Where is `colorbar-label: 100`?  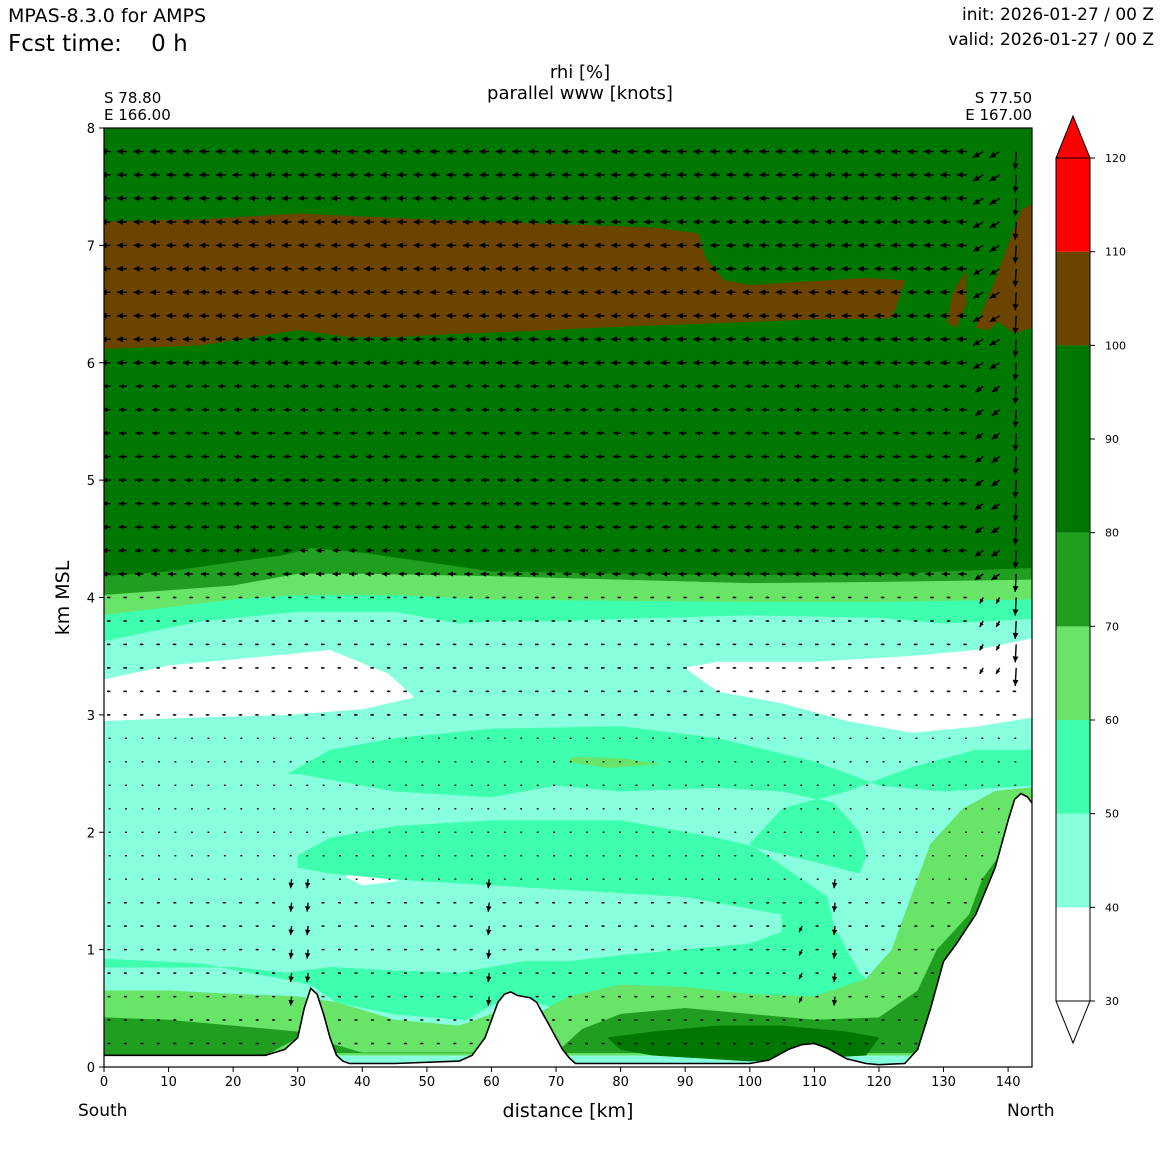
colorbar-label: 100 is located at coordinates (1115, 345).